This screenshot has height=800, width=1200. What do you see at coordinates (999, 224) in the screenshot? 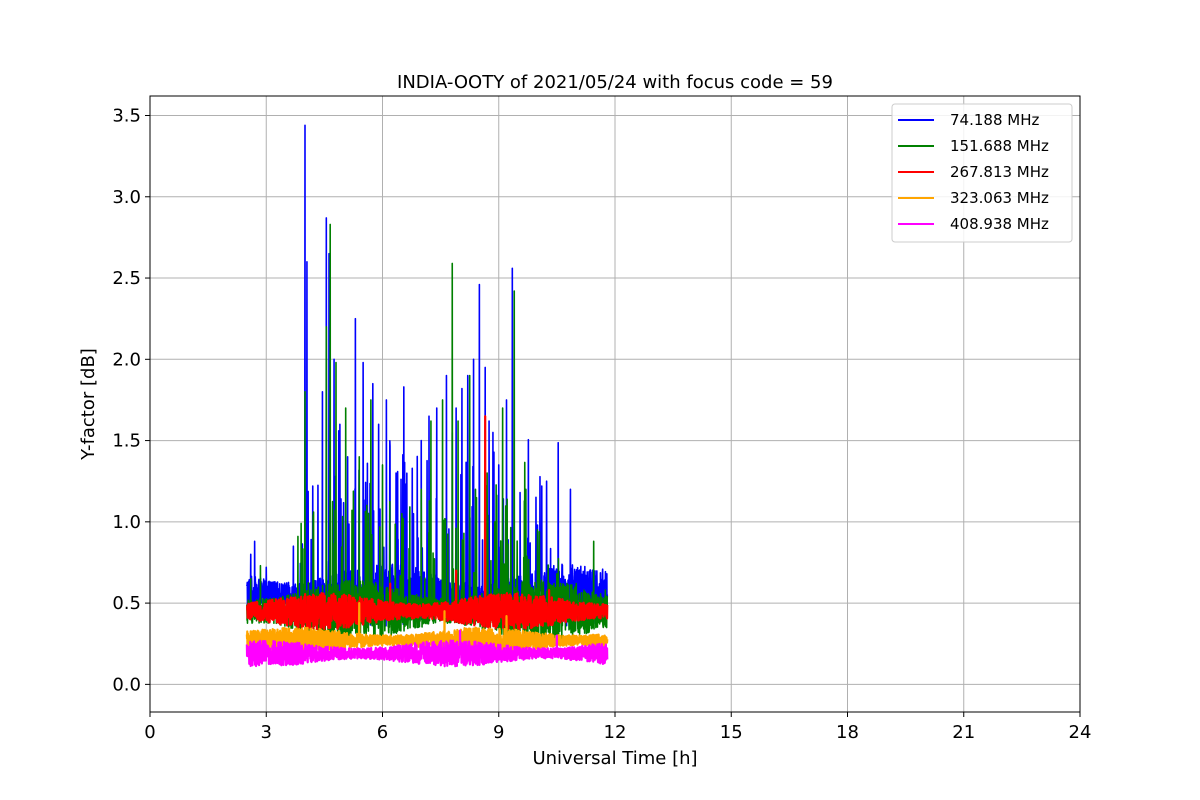
I see `legend-label-4: 408.938 MHz` at bounding box center [999, 224].